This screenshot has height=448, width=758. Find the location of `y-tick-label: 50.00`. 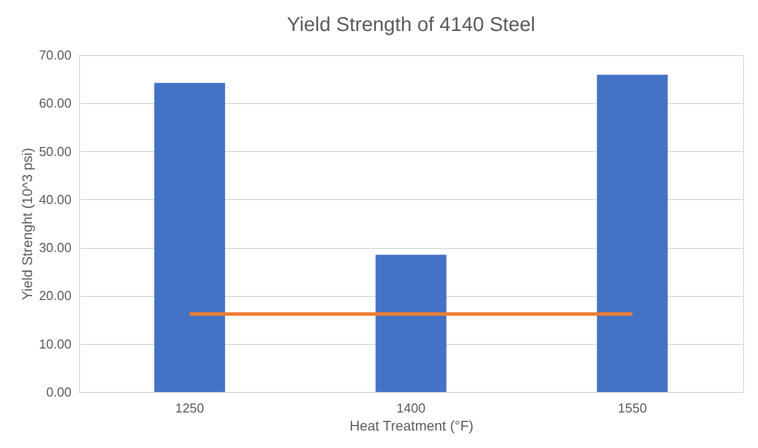

y-tick-label: 50.00 is located at coordinates (55, 151).